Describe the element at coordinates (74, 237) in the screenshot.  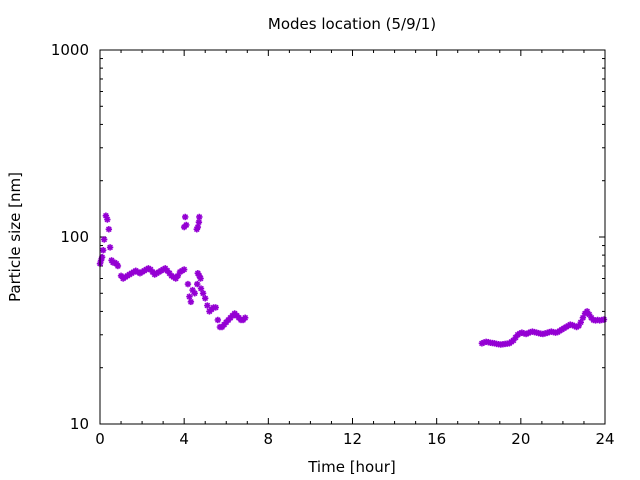
I see `y-tick-label: 100` at that location.